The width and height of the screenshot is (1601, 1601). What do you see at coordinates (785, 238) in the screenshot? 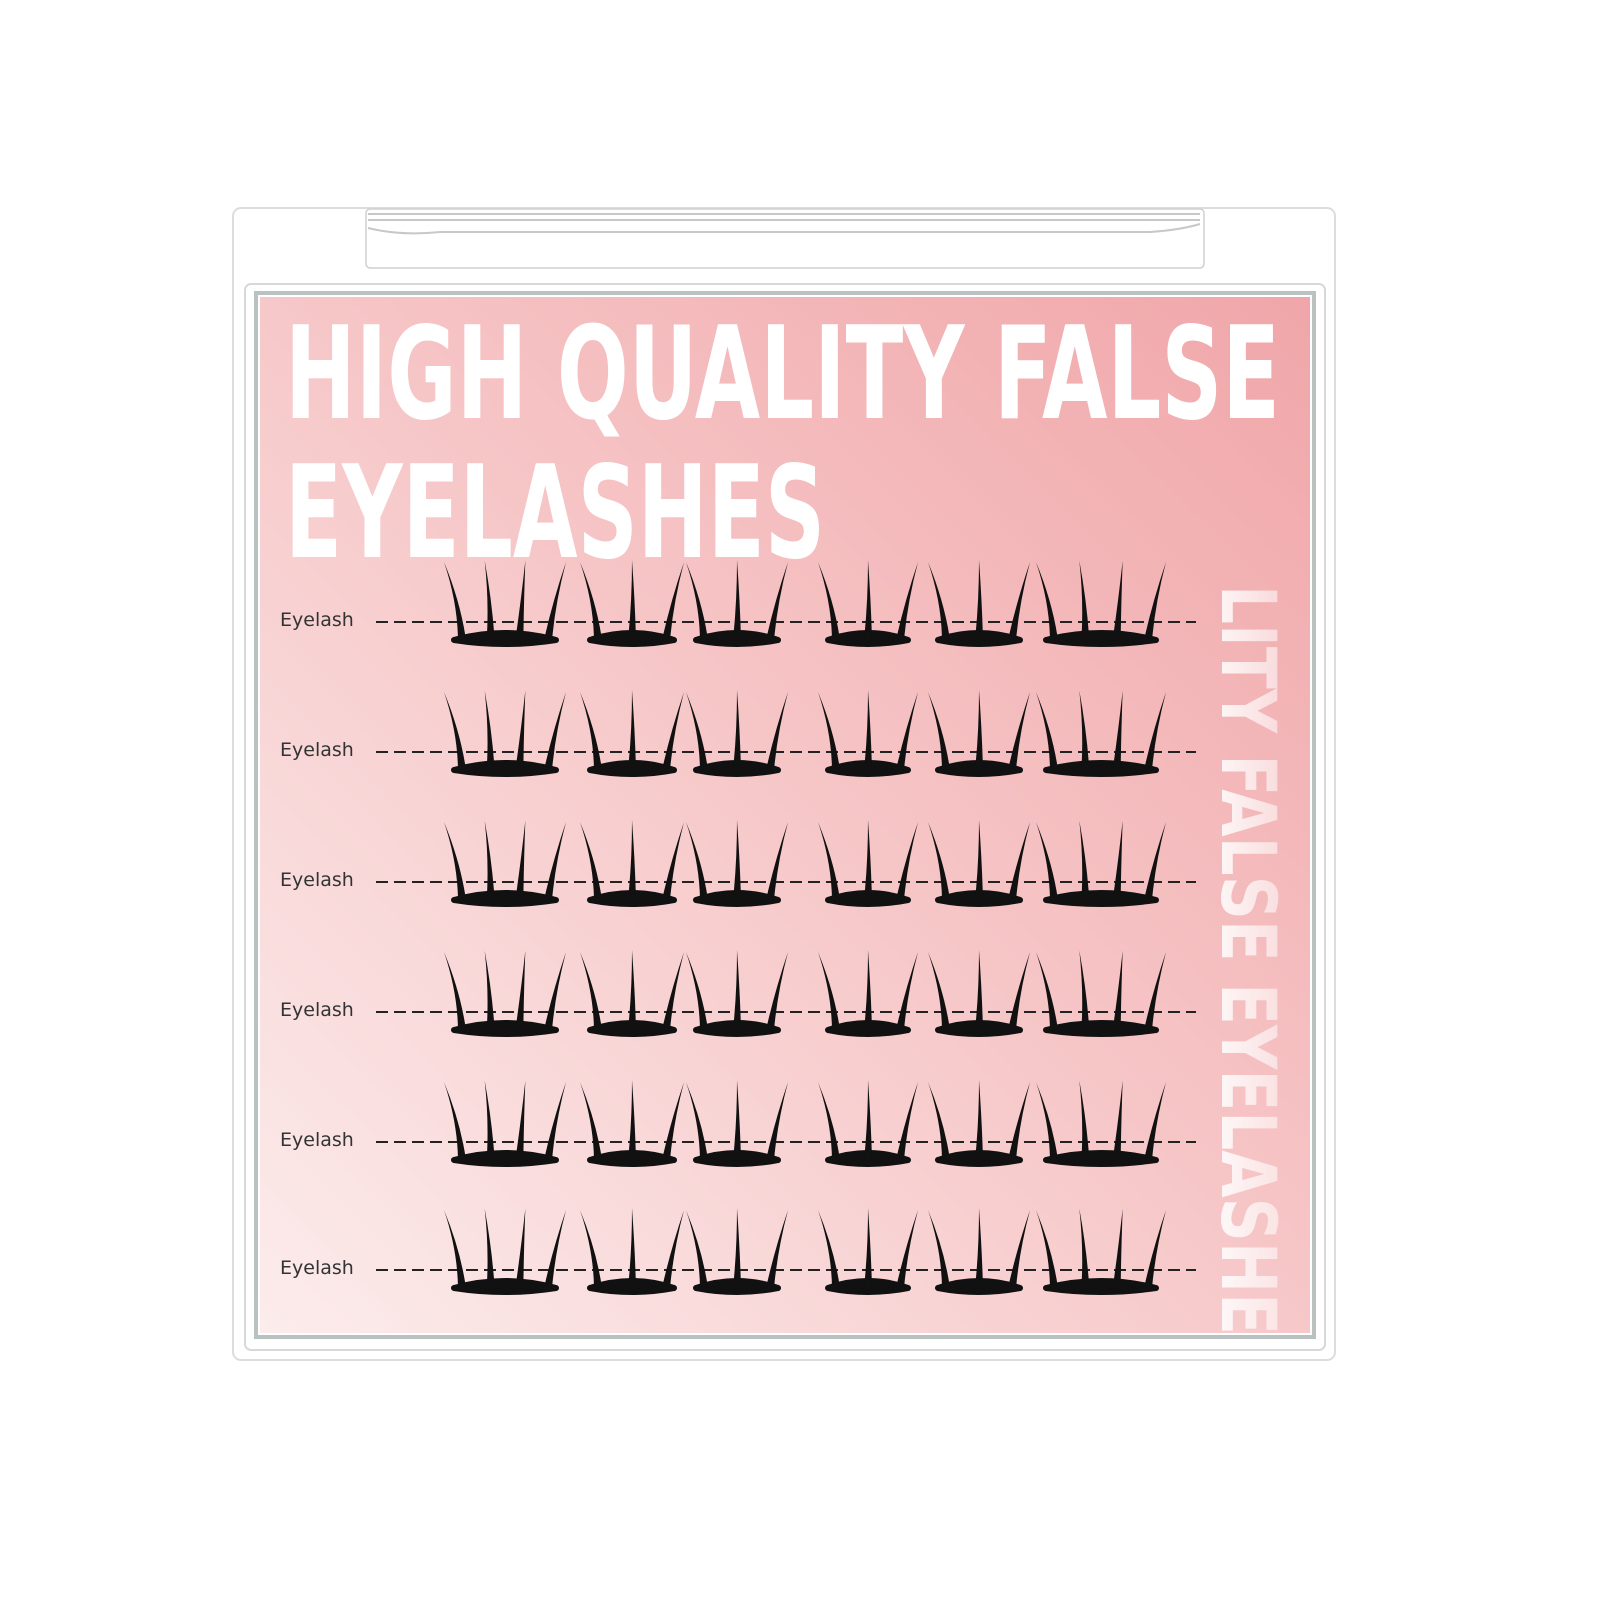
I see `case-lid-tab` at bounding box center [785, 238].